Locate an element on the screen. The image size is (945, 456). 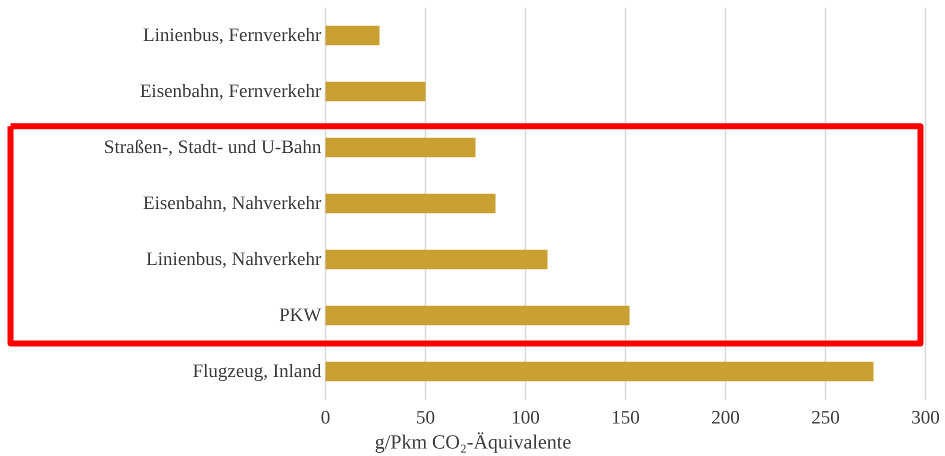
x-tick-label: 300 is located at coordinates (925, 418).